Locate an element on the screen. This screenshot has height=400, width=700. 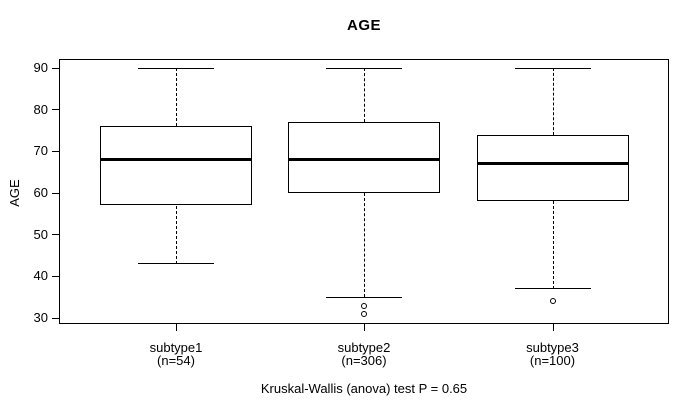
chart-title: AGE is located at coordinates (363, 25).